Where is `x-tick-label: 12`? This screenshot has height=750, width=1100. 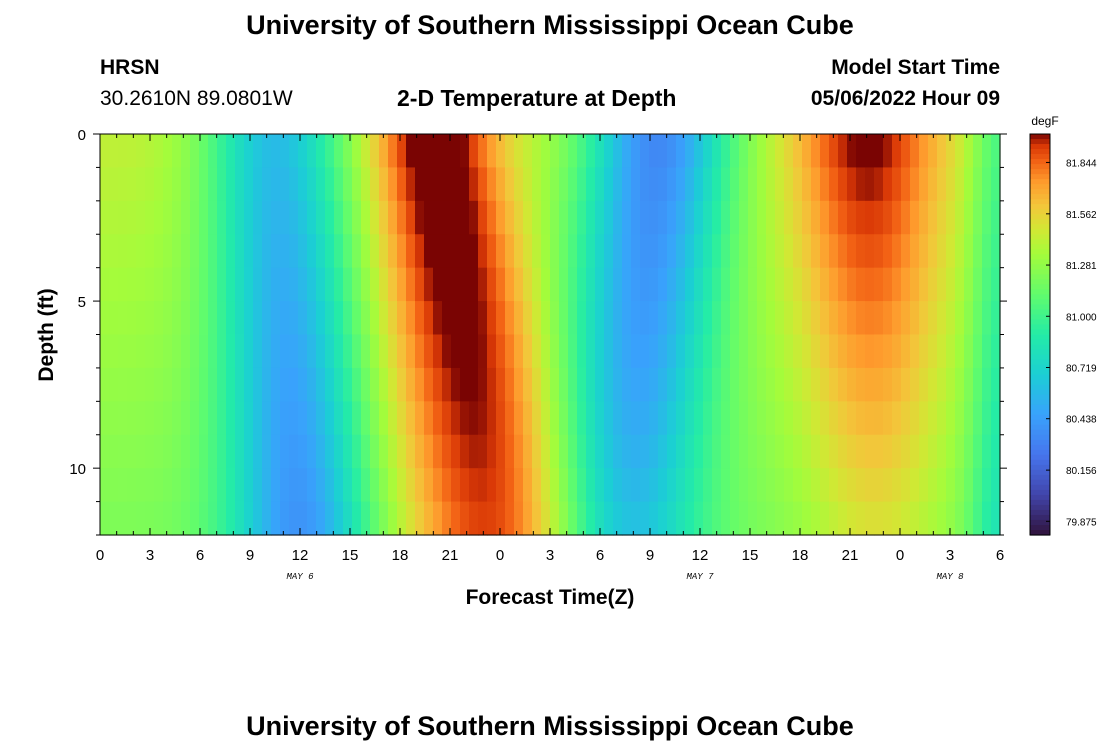
x-tick-label: 12 is located at coordinates (700, 555).